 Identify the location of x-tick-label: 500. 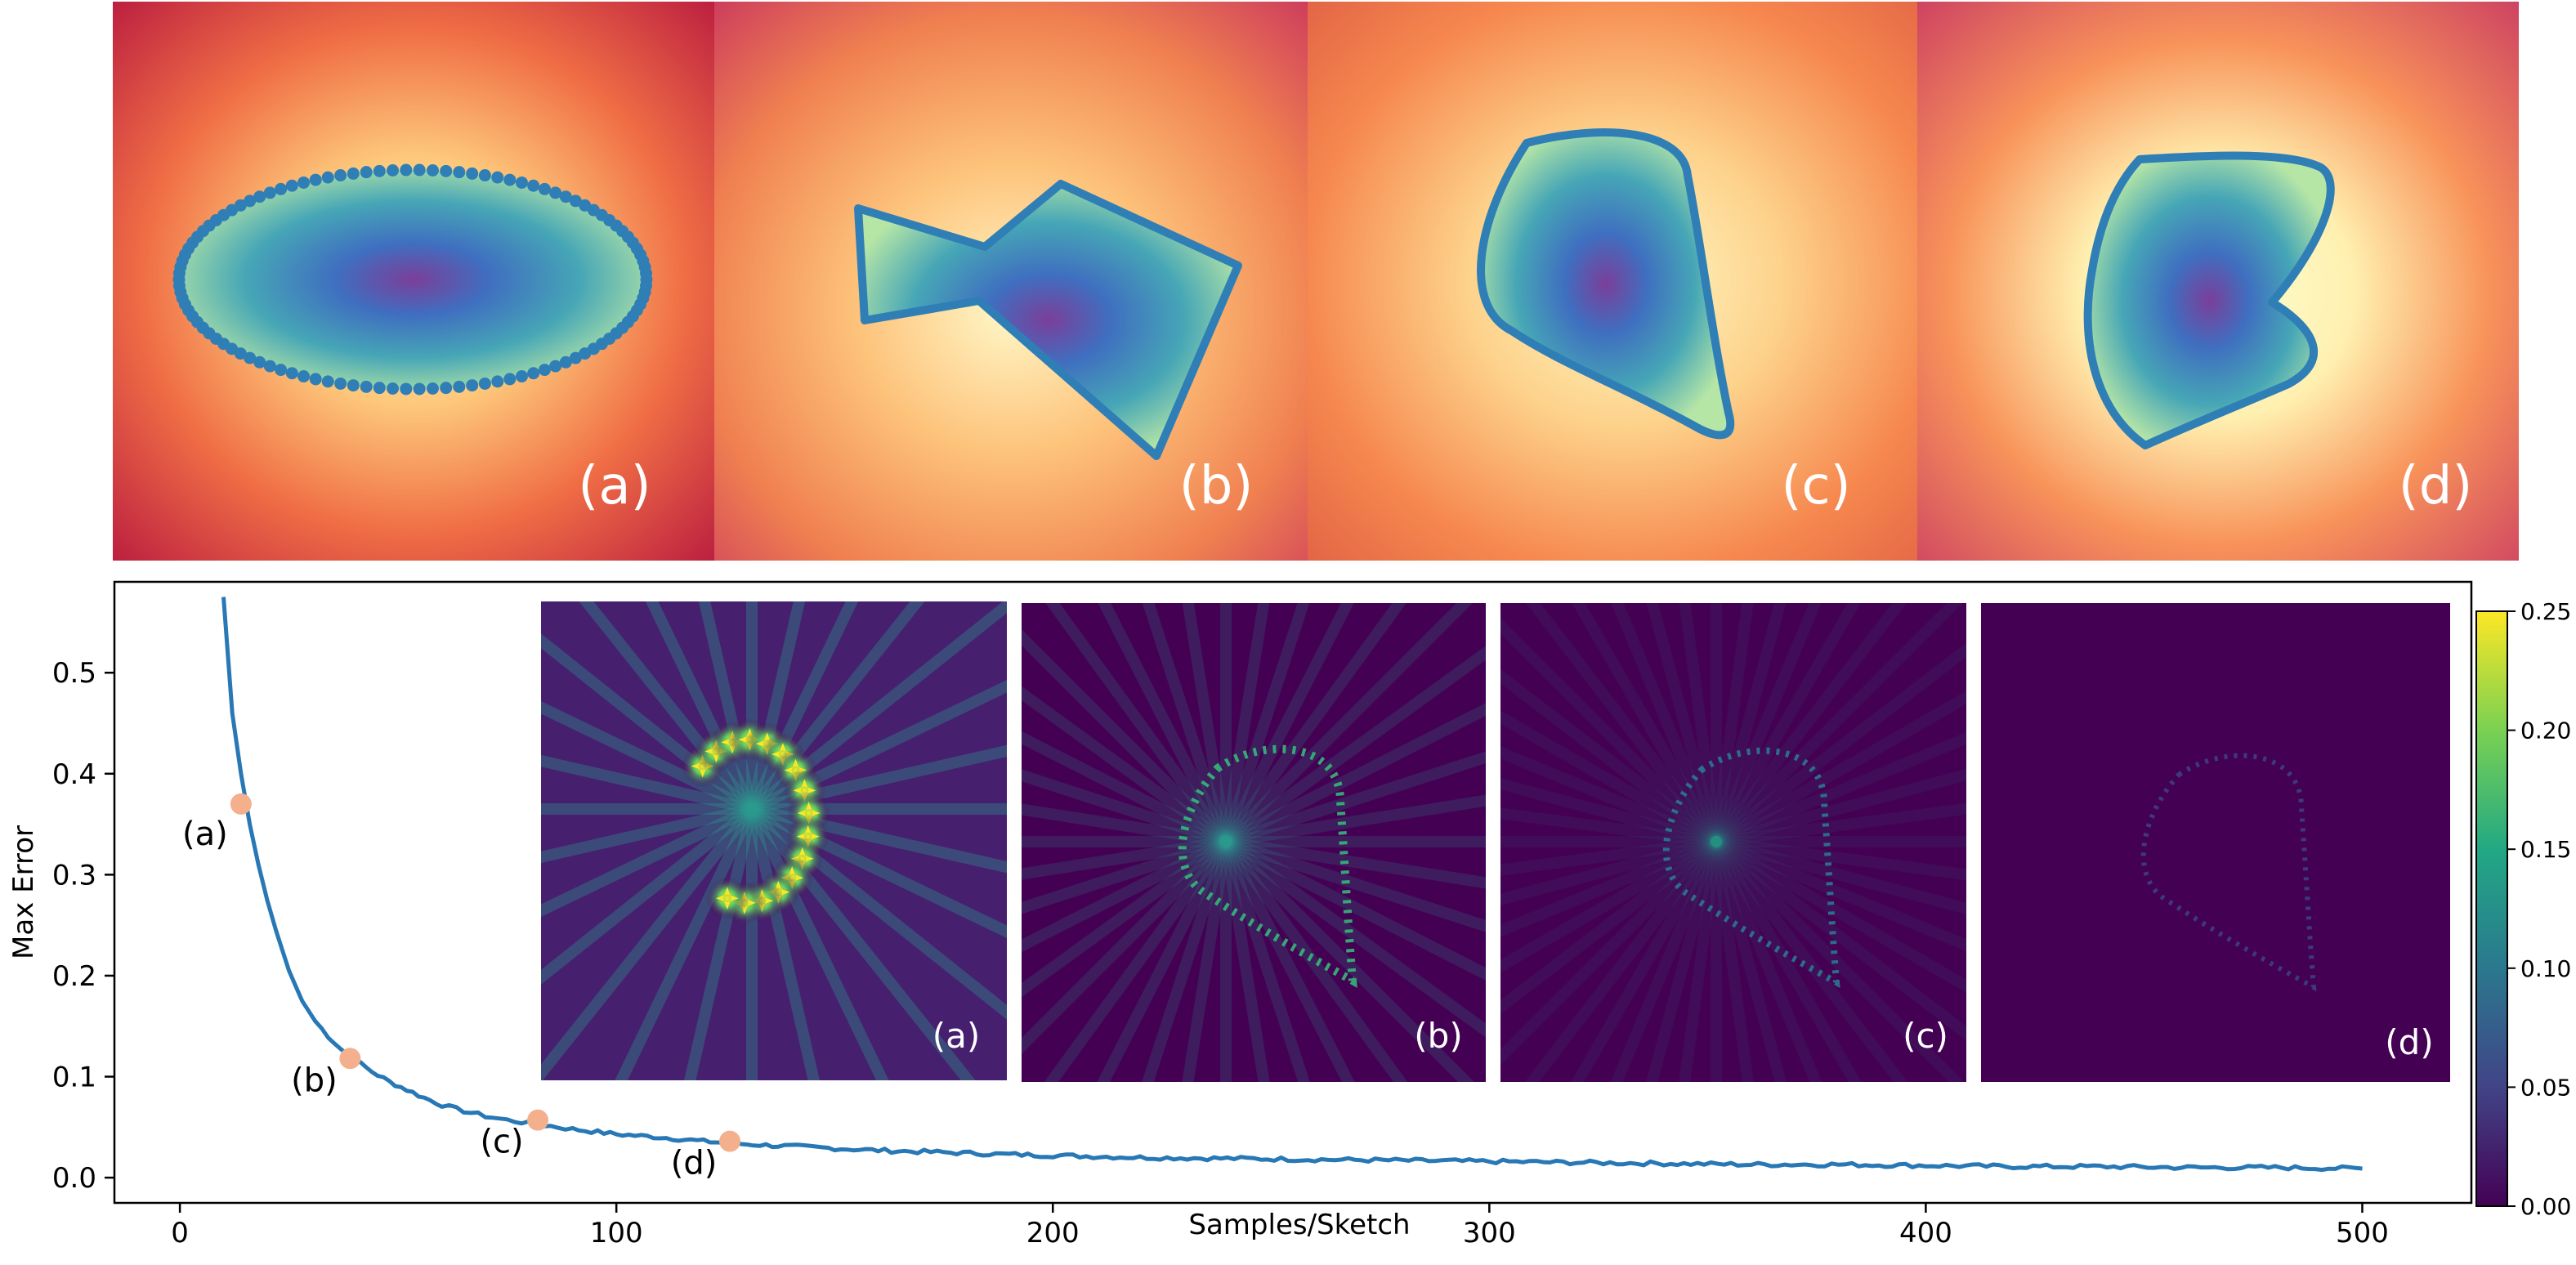
(2362, 1233).